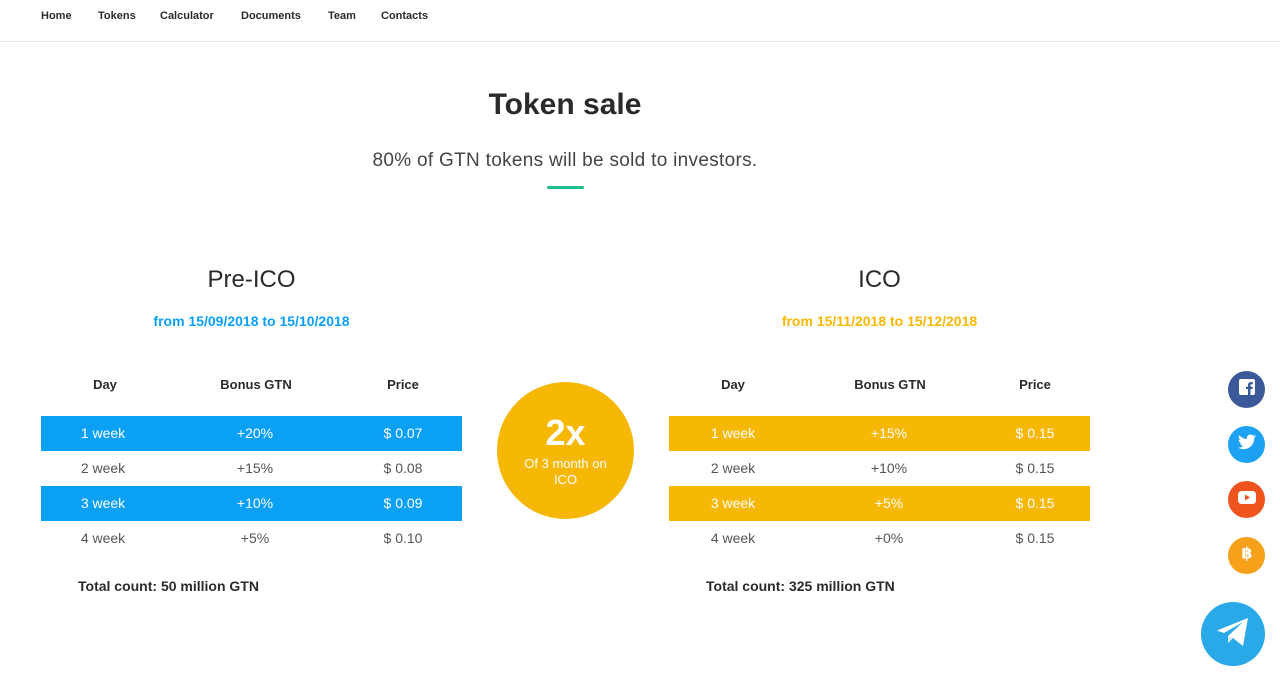  I want to click on bitcoin-button: ฿, so click(1246, 555).